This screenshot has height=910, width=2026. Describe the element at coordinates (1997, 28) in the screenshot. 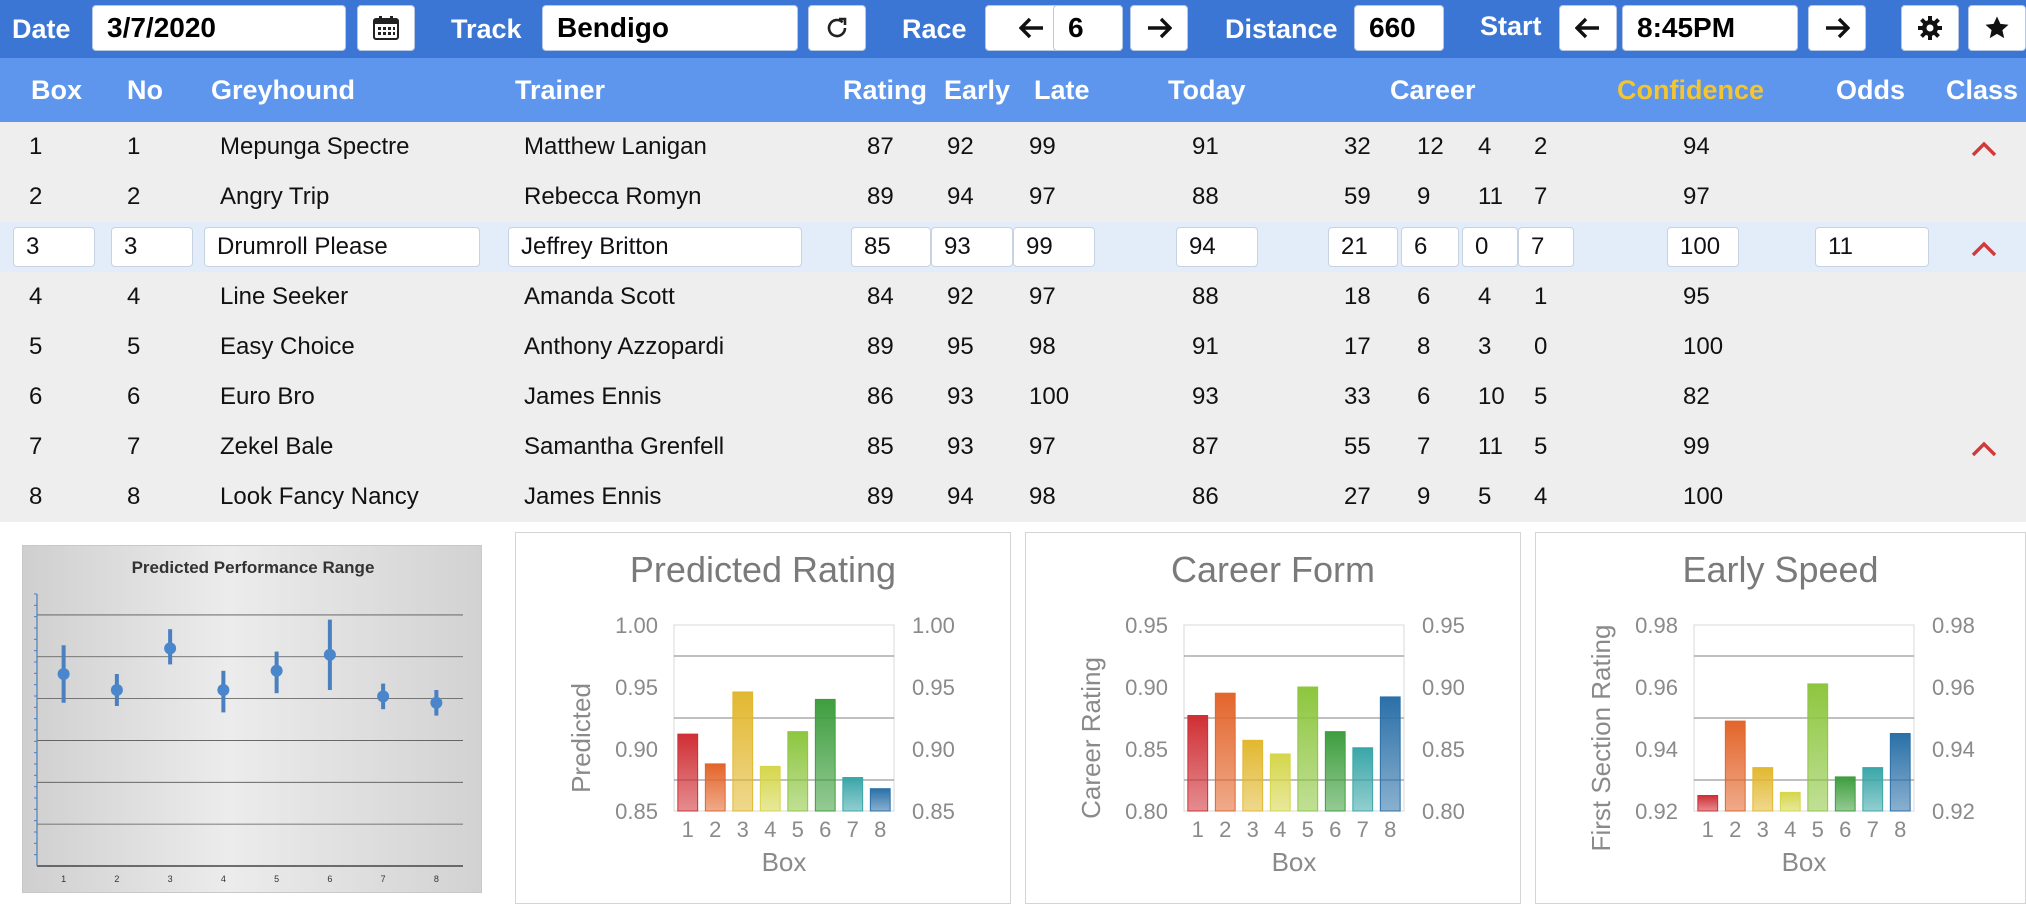

I see `favorite-button` at that location.